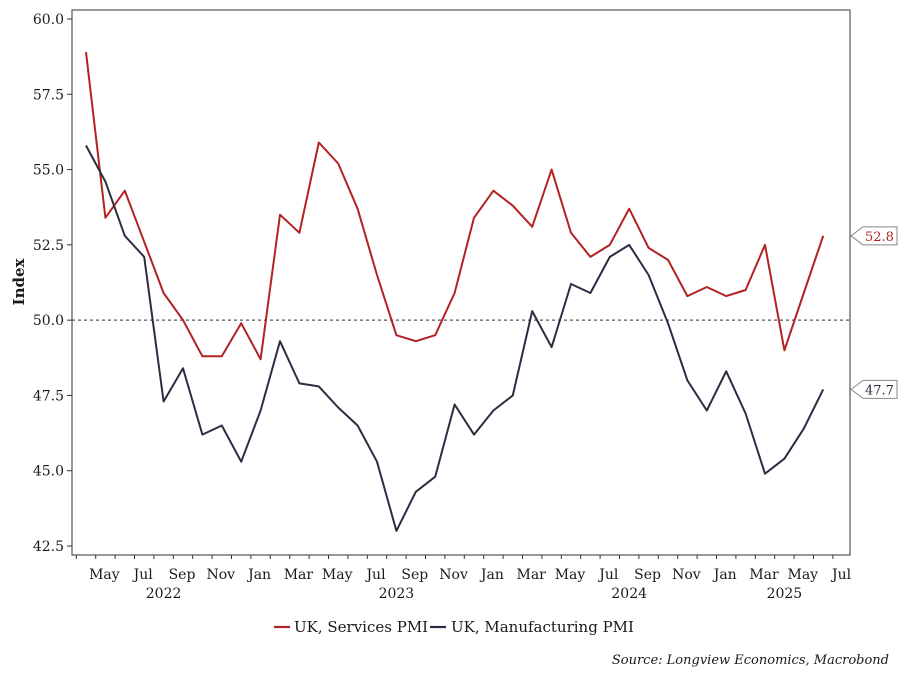 The width and height of the screenshot is (907, 680). What do you see at coordinates (48, 547) in the screenshot?
I see `y-tick-label: 42.5` at bounding box center [48, 547].